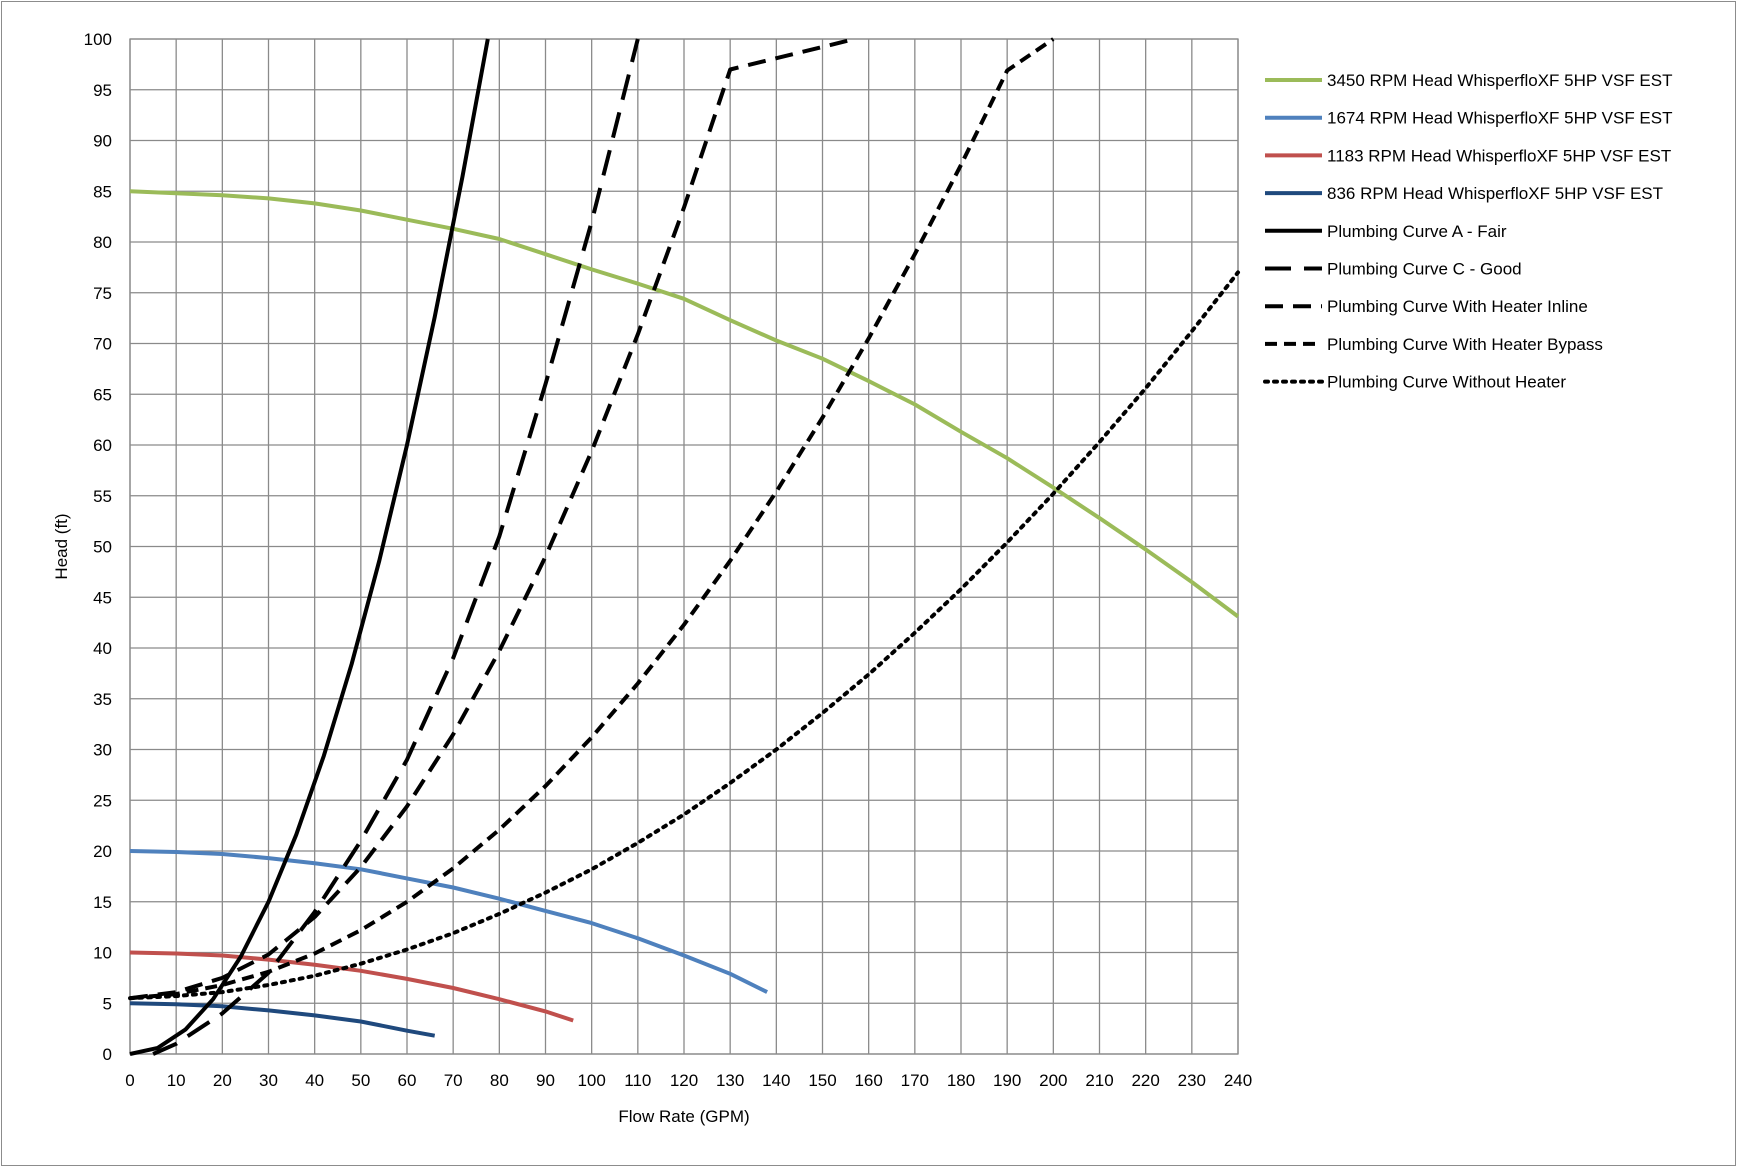 The height and width of the screenshot is (1169, 1739). Describe the element at coordinates (407, 1080) in the screenshot. I see `x-tick-label: 60` at that location.